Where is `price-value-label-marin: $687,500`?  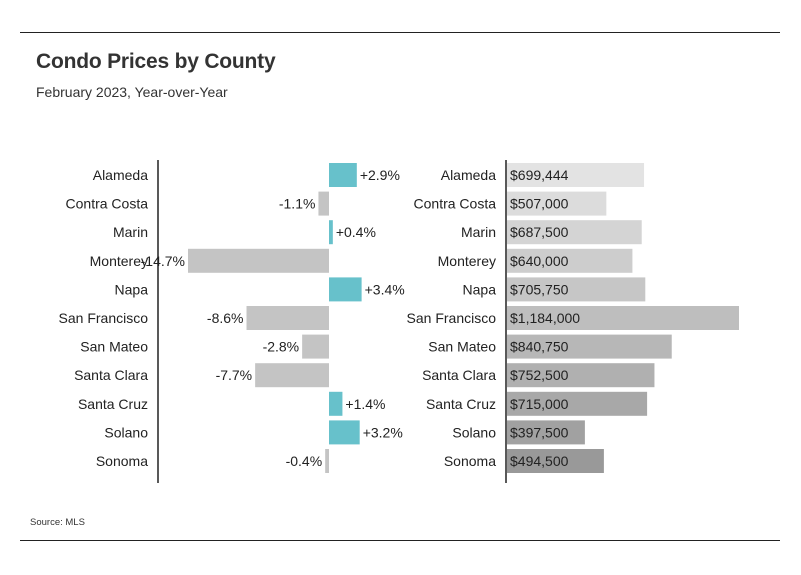
price-value-label-marin: $687,500 is located at coordinates (539, 232).